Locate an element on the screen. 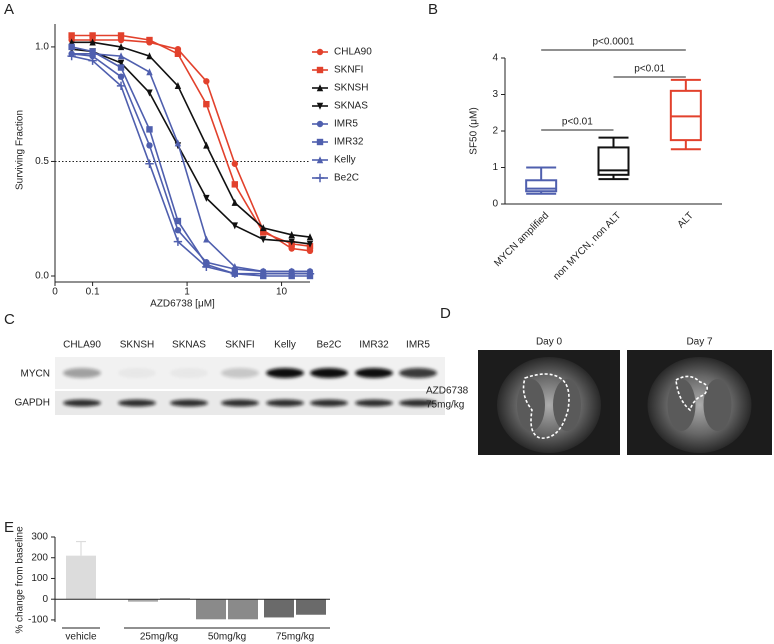 The image size is (774, 644). legend-label: SKNFI is located at coordinates (348, 70).